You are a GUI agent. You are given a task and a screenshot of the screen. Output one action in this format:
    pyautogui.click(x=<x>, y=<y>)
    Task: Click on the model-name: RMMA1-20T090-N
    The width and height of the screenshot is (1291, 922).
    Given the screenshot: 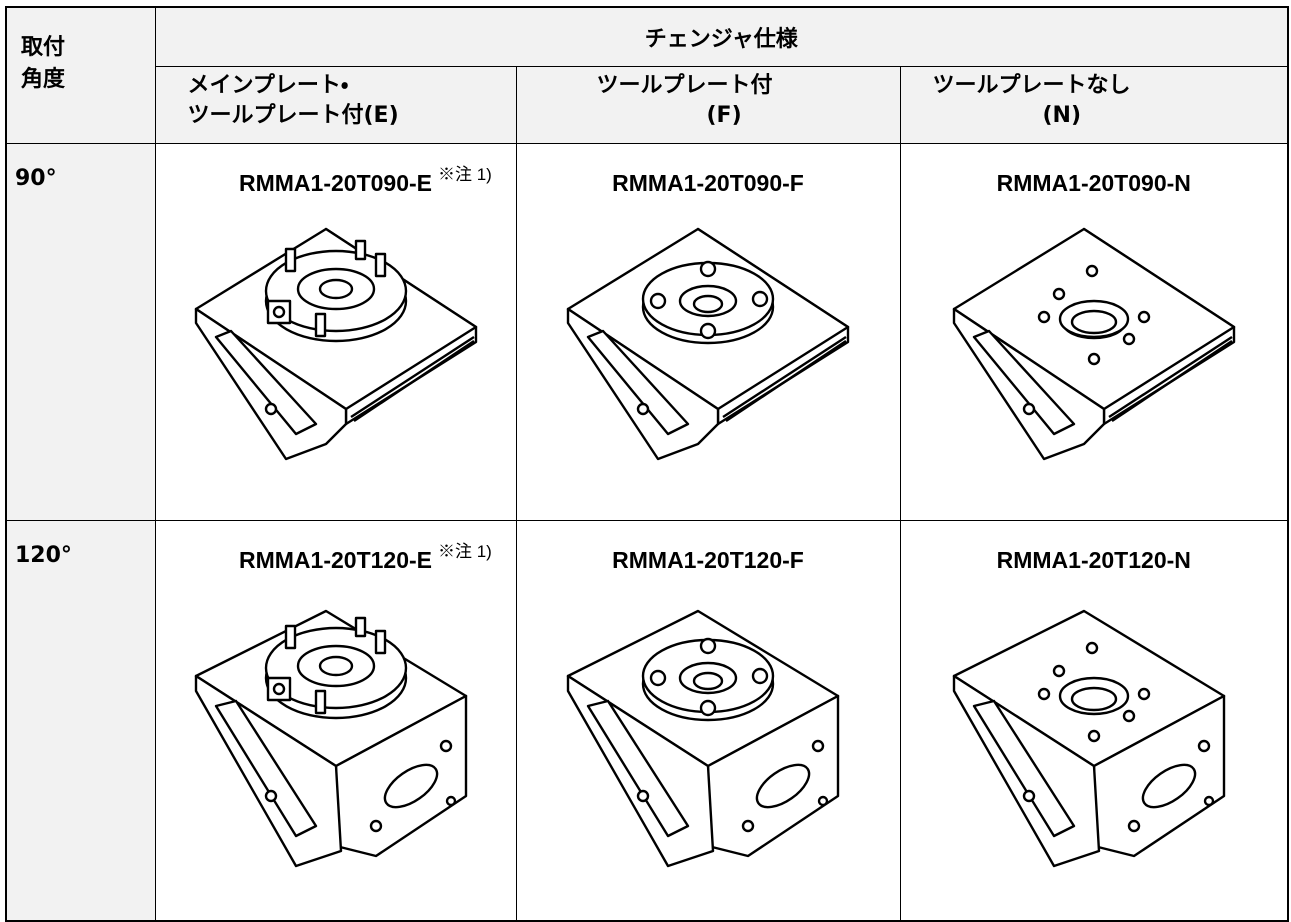 What is the action you would take?
    pyautogui.click(x=1094, y=183)
    